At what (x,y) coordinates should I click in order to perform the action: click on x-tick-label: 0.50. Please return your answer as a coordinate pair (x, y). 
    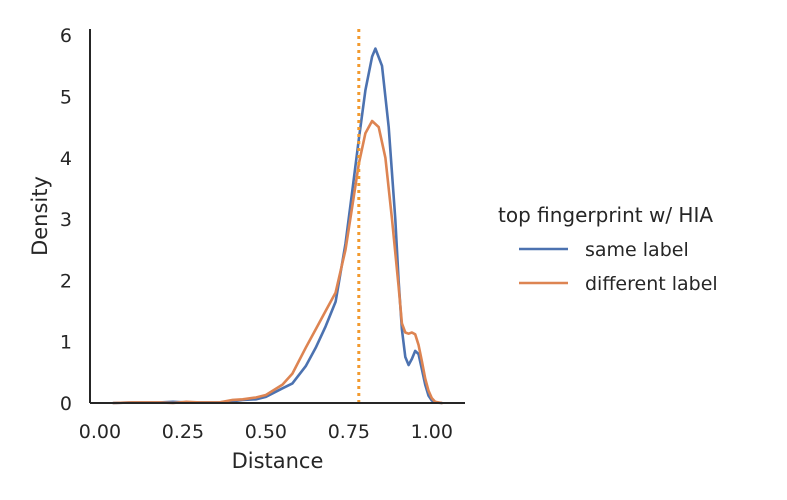
    Looking at the image, I should click on (266, 432).